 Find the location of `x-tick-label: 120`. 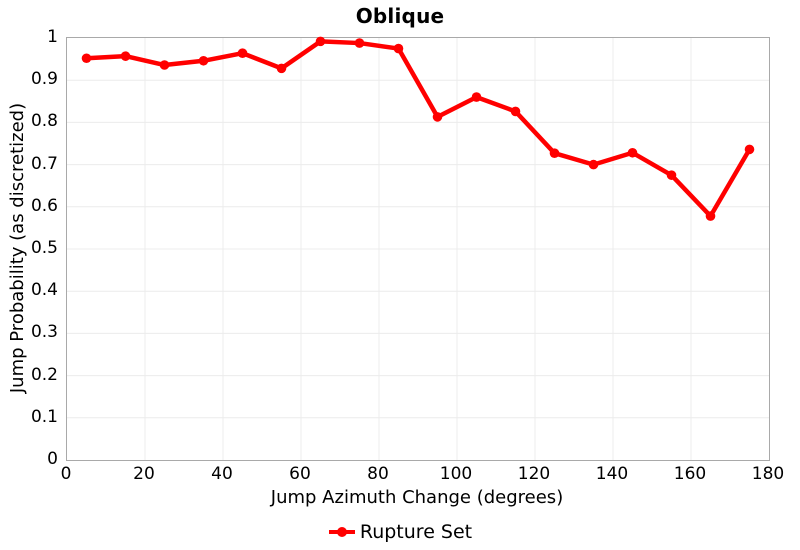

x-tick-label: 120 is located at coordinates (534, 474).